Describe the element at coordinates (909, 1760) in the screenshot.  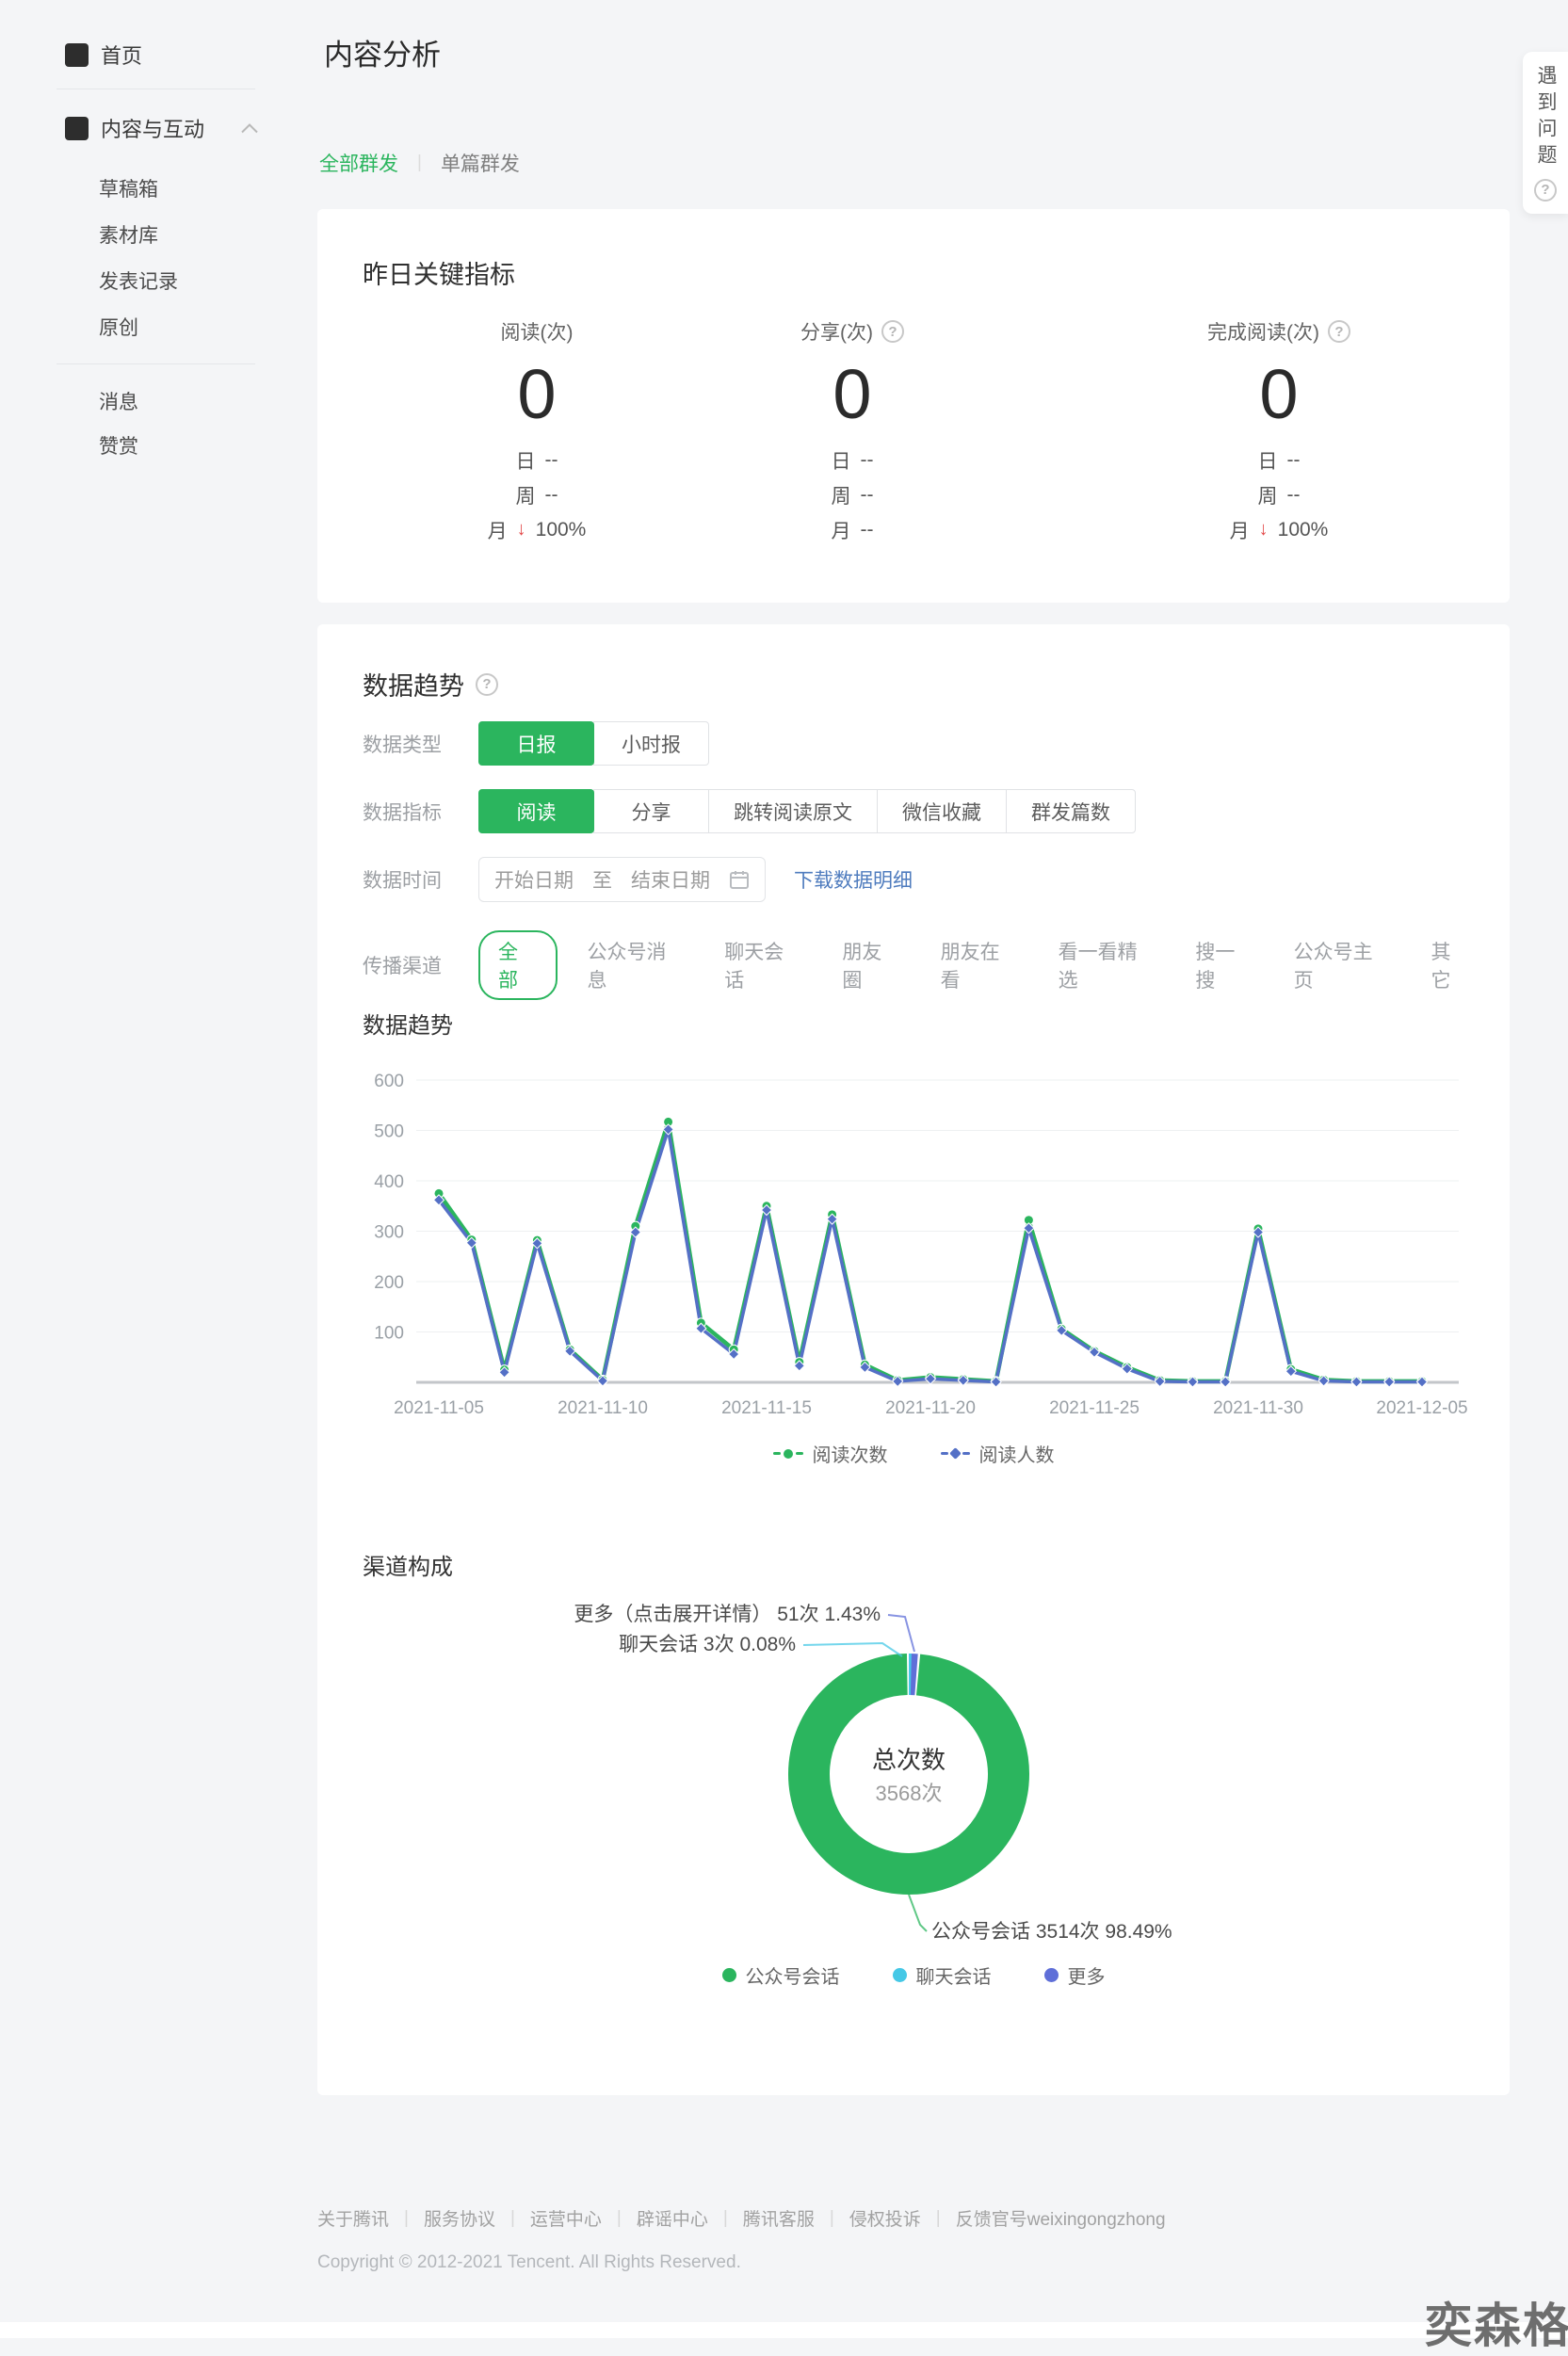
I see `svg-text: 总次数` at that location.